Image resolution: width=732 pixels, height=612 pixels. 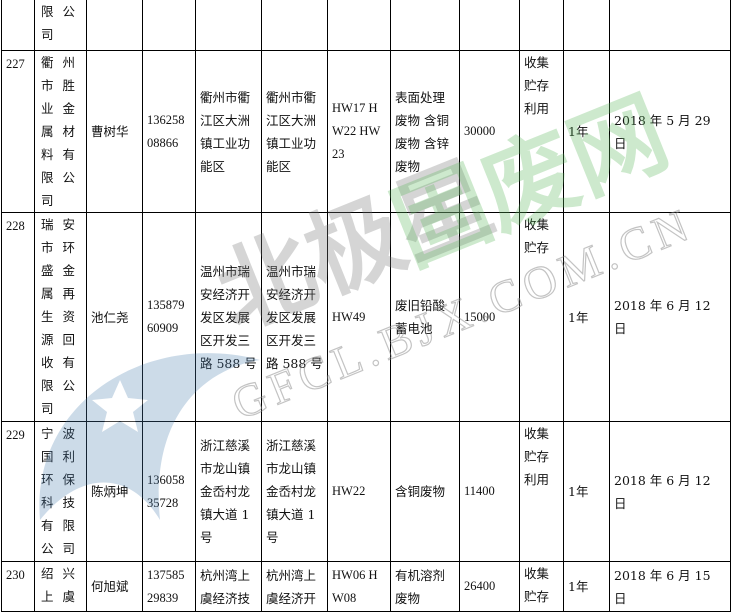 I want to click on waste-type: 废旧铅酸蓄电池, so click(x=425, y=317).